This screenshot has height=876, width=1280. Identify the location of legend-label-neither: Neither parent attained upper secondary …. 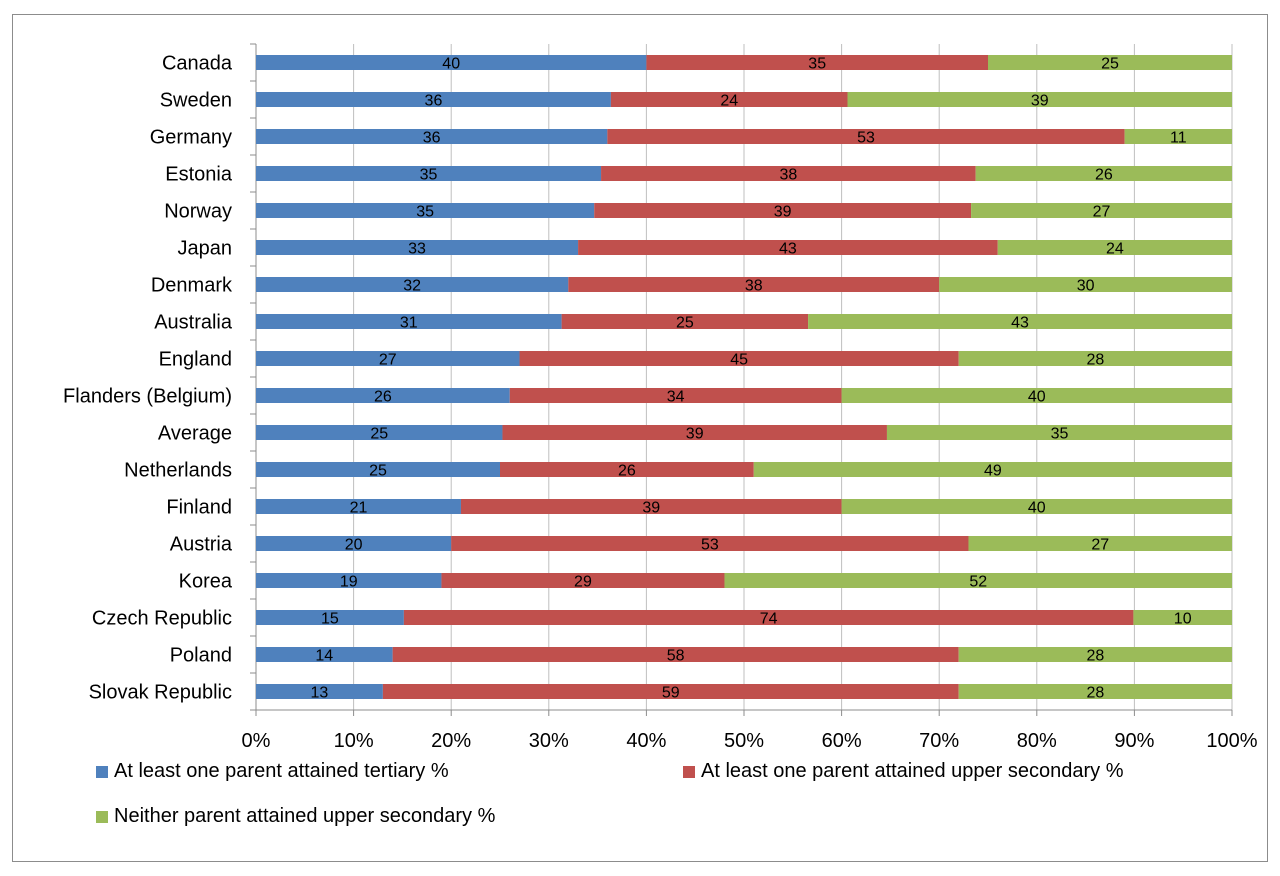
(305, 816).